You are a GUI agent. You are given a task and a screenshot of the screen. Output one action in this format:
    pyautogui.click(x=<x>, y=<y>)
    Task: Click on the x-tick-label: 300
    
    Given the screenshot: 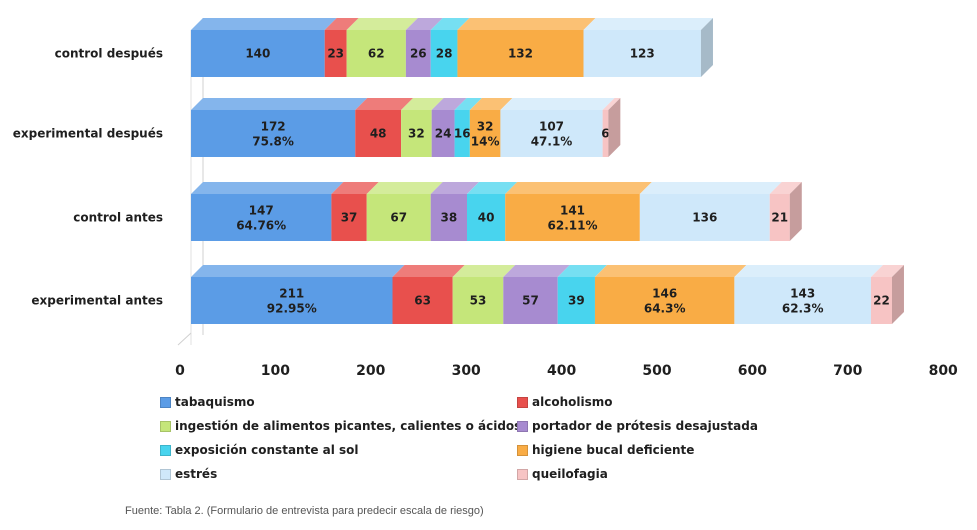 What is the action you would take?
    pyautogui.click(x=466, y=371)
    